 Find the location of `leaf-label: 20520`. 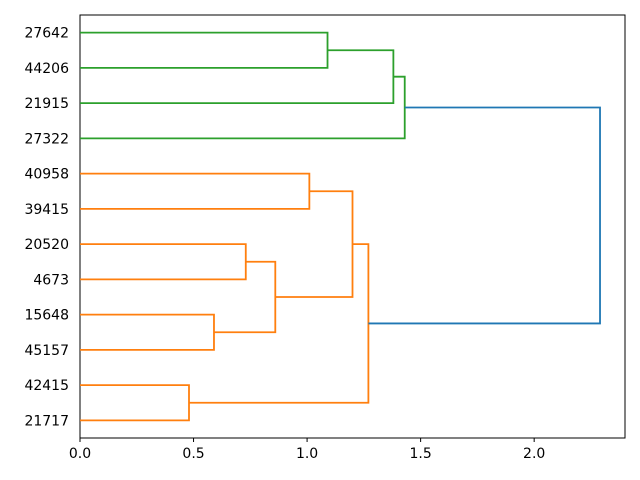

leaf-label: 20520 is located at coordinates (46, 245).